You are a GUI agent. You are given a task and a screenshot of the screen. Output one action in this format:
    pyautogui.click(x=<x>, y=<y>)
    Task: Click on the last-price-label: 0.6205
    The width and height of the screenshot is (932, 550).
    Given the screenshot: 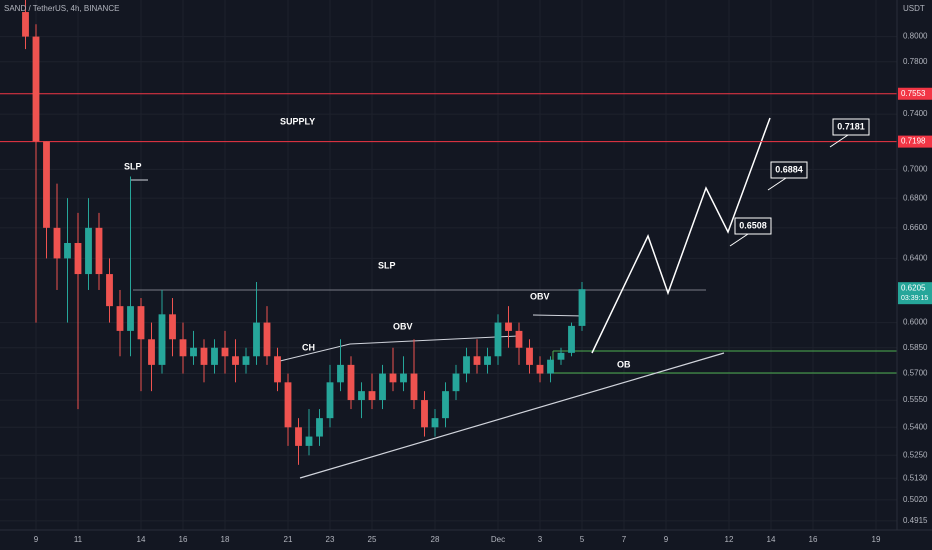 What is the action you would take?
    pyautogui.click(x=913, y=287)
    